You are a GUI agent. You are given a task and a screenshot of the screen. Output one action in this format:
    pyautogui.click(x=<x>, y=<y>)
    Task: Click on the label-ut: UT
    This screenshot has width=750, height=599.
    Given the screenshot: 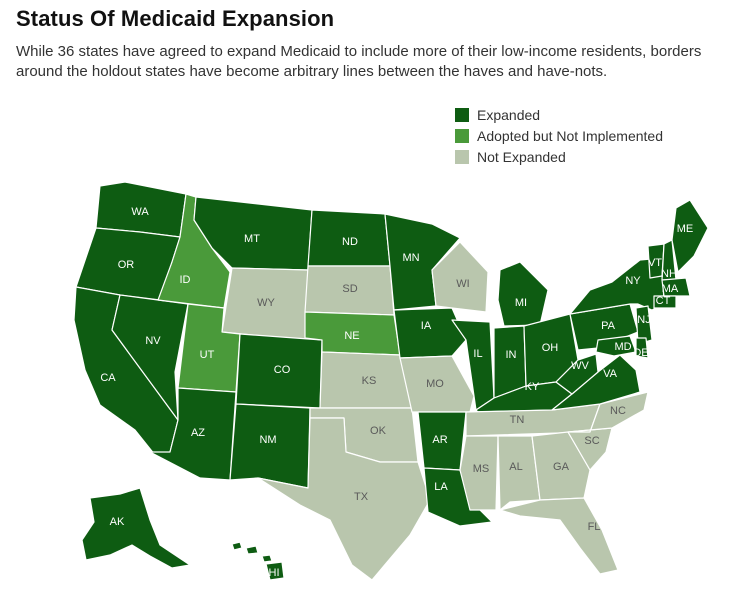 What is the action you would take?
    pyautogui.click(x=207, y=355)
    